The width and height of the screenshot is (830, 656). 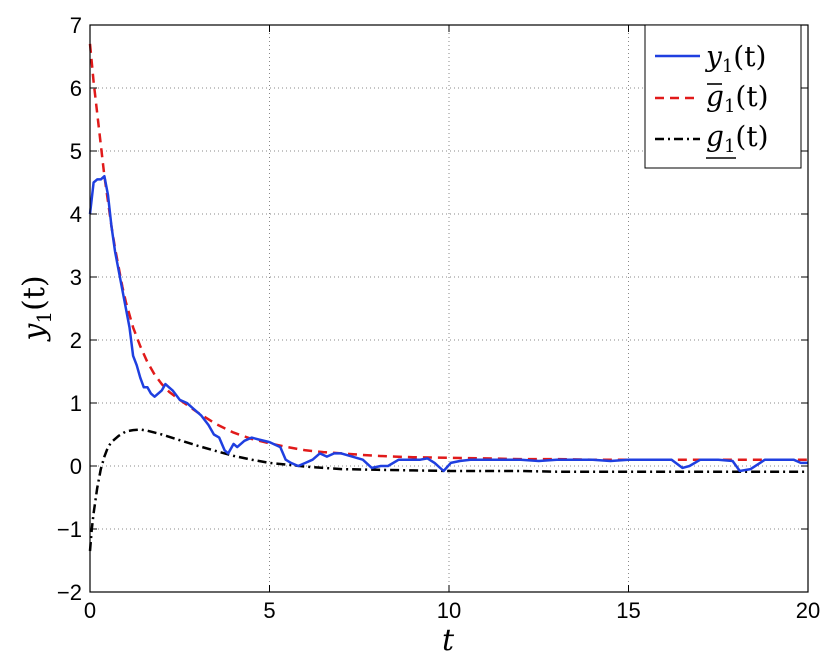 I want to click on y-tick-label: 6, so click(x=76, y=88).